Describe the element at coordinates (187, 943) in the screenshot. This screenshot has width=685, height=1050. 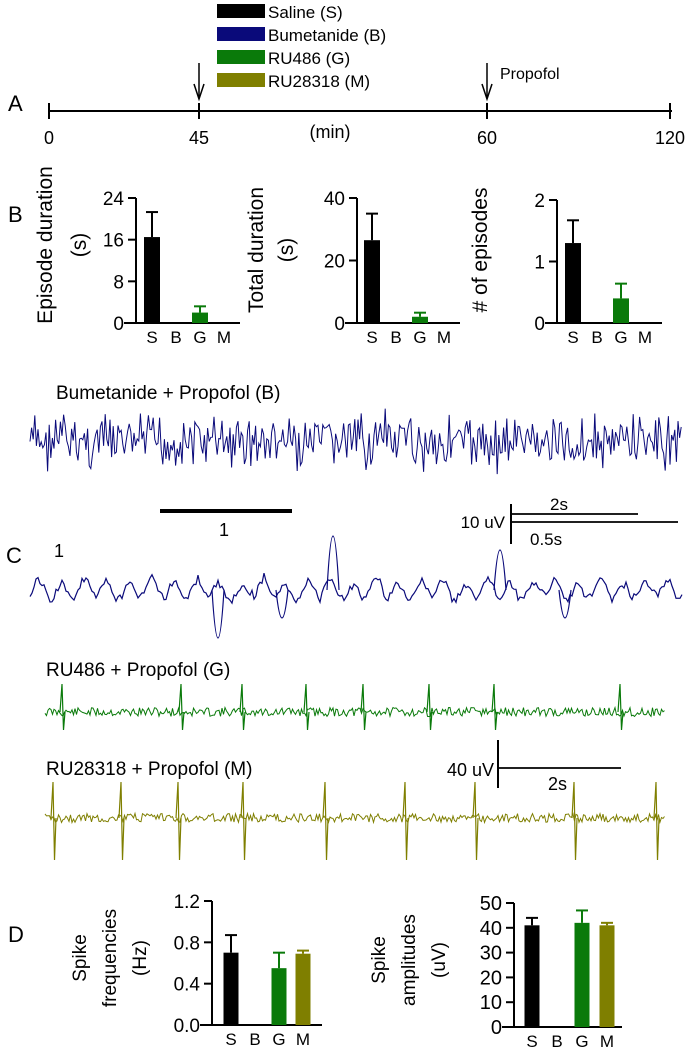
I see `y-tick-label: 0.8` at that location.